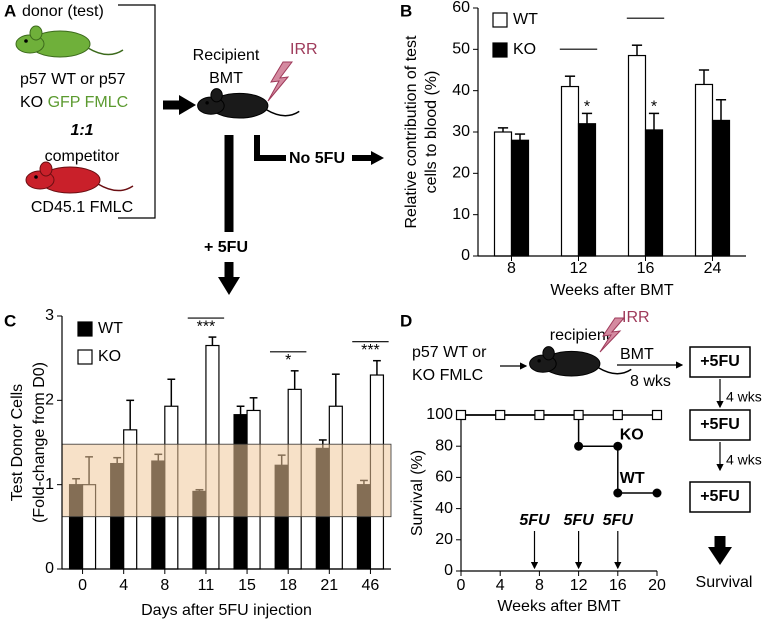 This screenshot has width=766, height=626. I want to click on y-axis-label: cells to blood (%), so click(431, 132).